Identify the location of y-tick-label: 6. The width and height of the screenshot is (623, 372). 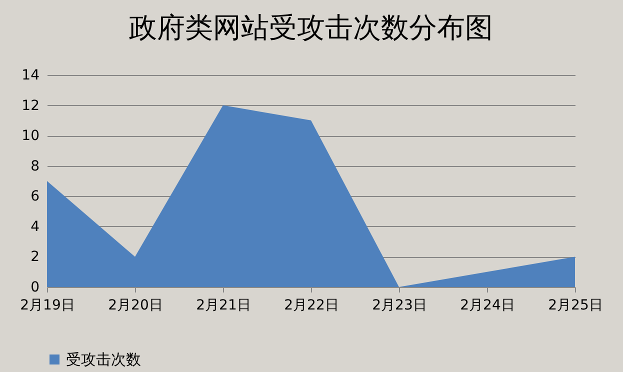
(35, 196).